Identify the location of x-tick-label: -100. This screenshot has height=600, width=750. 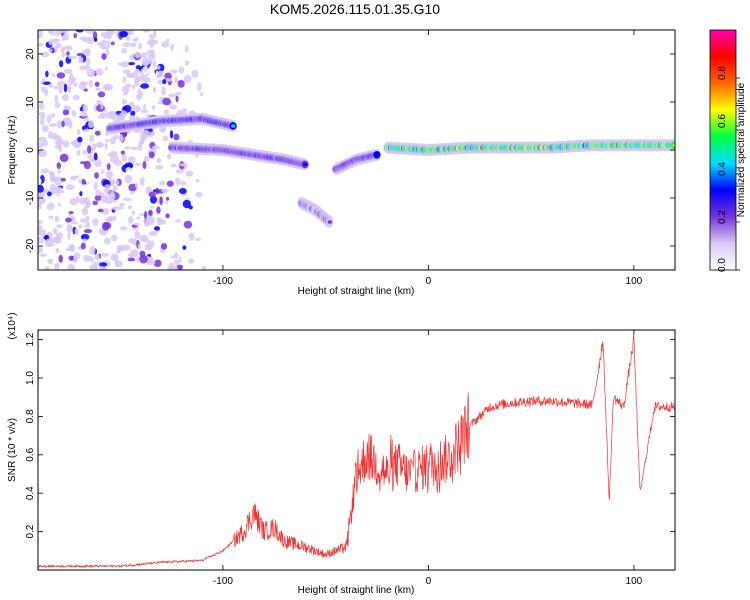
(223, 281).